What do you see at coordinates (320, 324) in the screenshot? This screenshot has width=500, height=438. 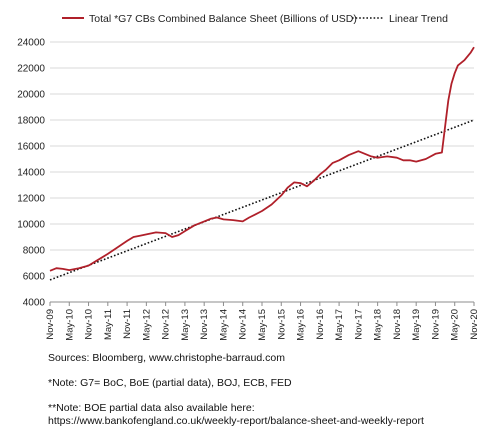 I see `x-tick-Nov-16: Nov-16` at bounding box center [320, 324].